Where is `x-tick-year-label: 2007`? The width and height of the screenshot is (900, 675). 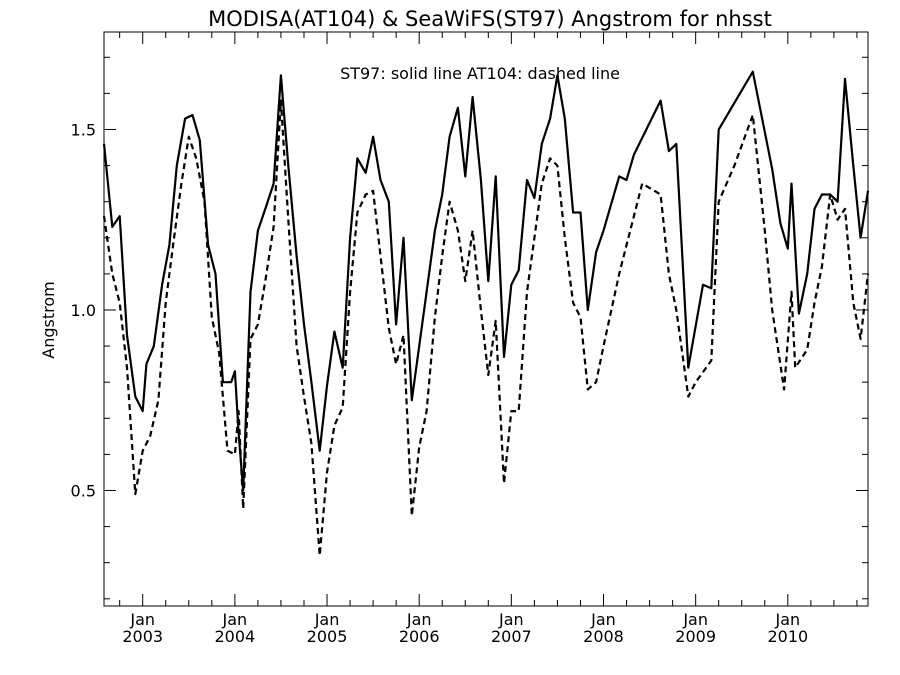 x-tick-year-label: 2007 is located at coordinates (511, 636).